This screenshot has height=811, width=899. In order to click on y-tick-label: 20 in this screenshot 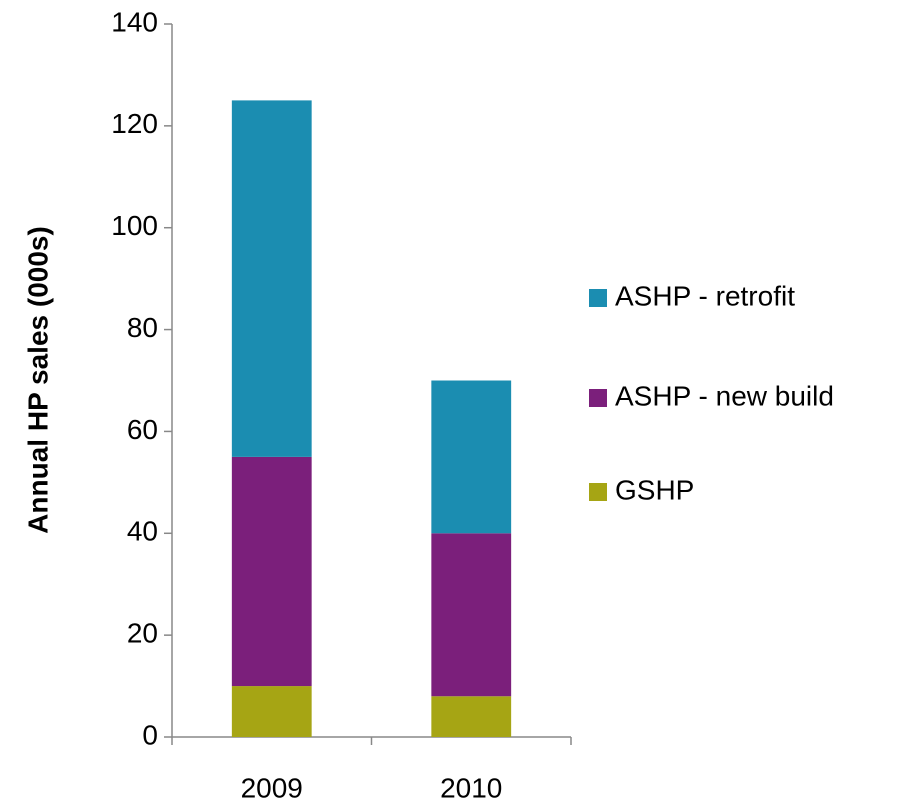, I will do `click(142, 633)`.